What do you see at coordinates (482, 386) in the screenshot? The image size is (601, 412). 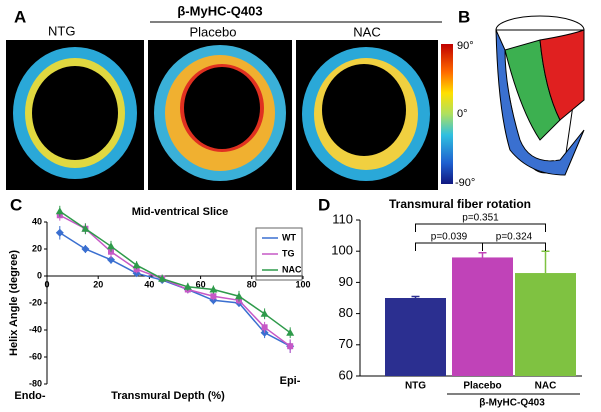 I see `x-tick-label: Placebo` at bounding box center [482, 386].